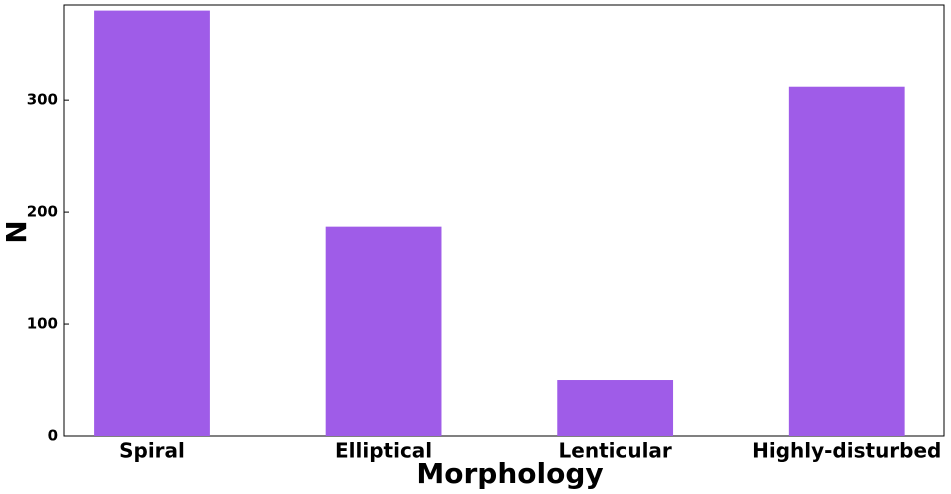 This screenshot has width=951, height=494. I want to click on x-tick-label: Elliptical, so click(383, 451).